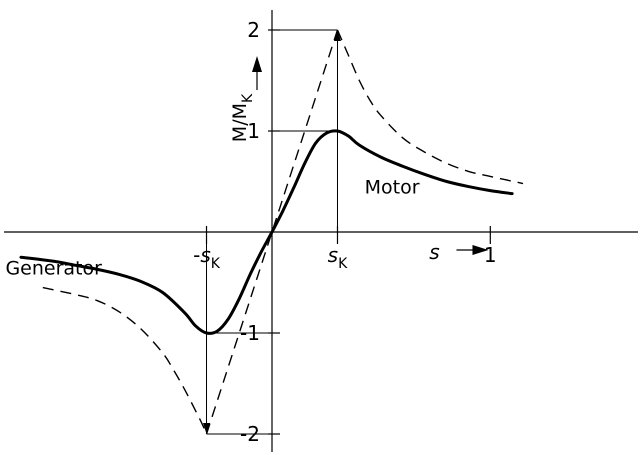  I want to click on region-label-motor: Motor, so click(392, 188).